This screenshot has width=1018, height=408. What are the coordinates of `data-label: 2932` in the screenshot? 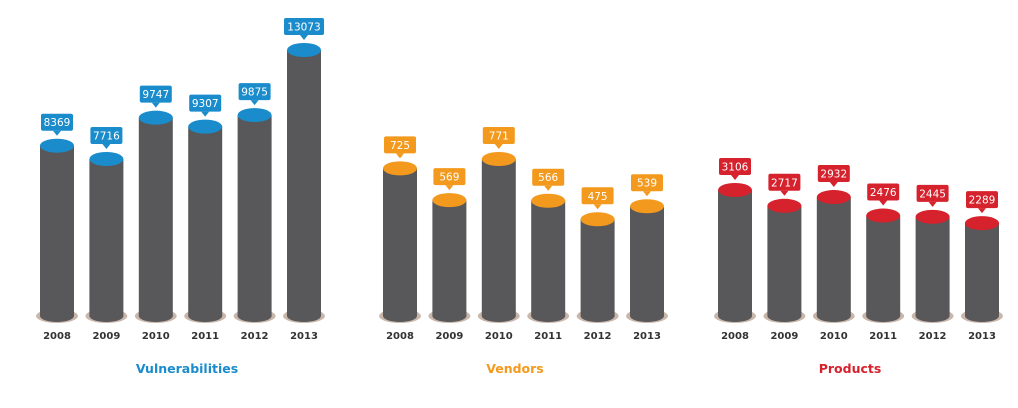 It's located at (833, 175).